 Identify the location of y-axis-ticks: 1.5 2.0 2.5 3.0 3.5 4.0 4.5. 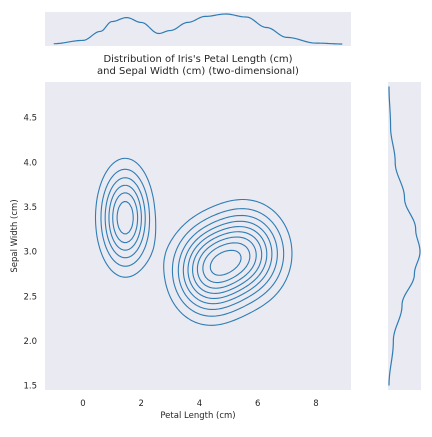
(30, 253).